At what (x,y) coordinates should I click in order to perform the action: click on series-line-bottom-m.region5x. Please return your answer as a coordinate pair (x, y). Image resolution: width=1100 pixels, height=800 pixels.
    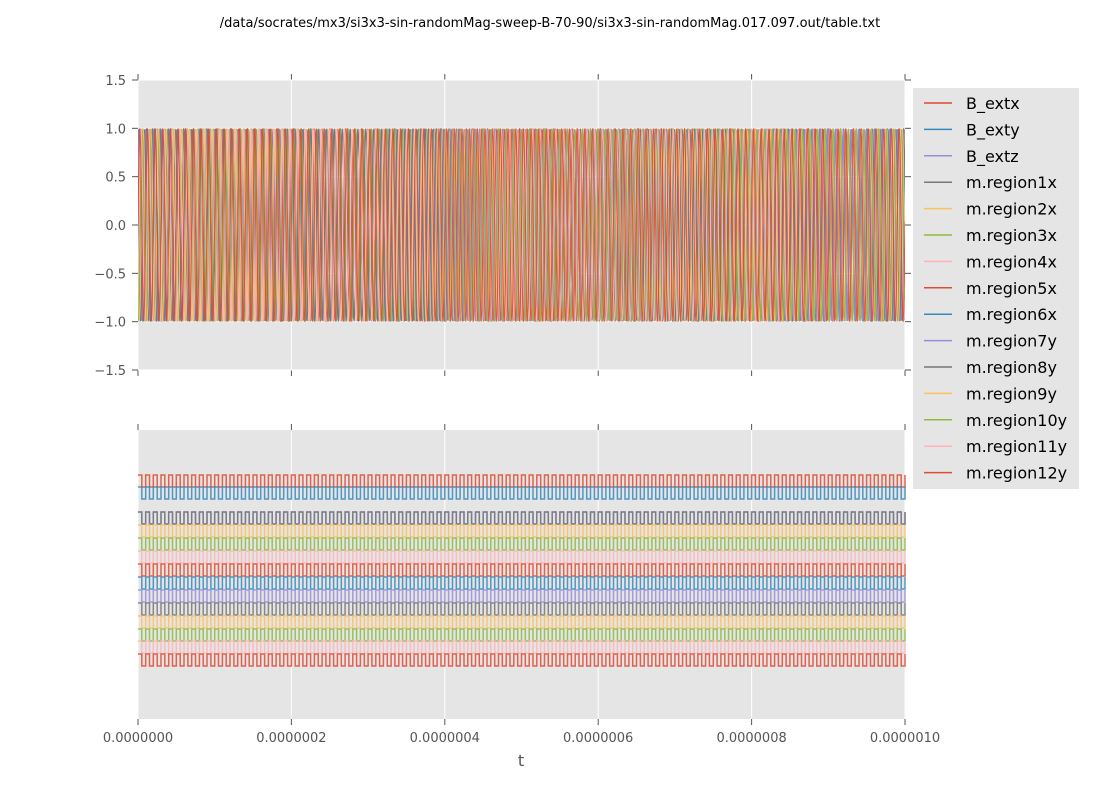
    Looking at the image, I should click on (522, 570).